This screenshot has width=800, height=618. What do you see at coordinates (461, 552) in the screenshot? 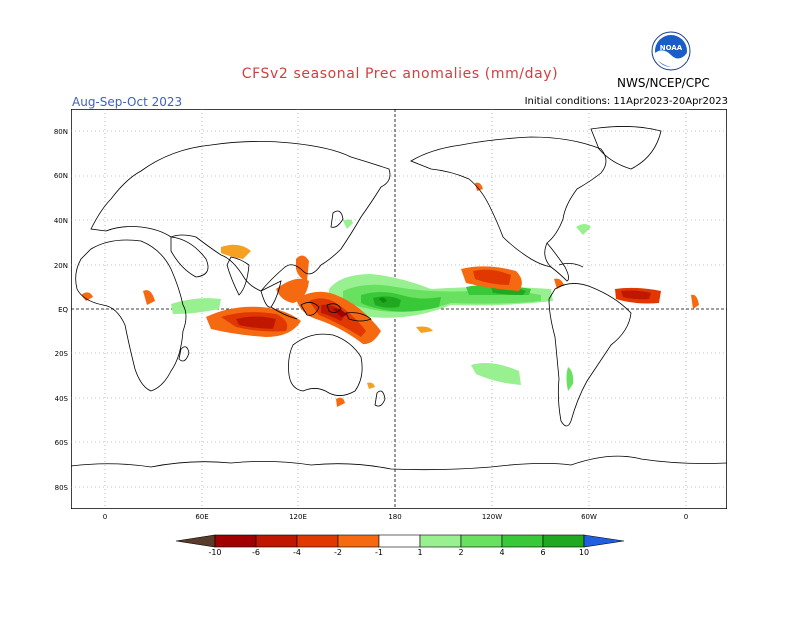
I see `colorbar-label-2: 2` at bounding box center [461, 552].